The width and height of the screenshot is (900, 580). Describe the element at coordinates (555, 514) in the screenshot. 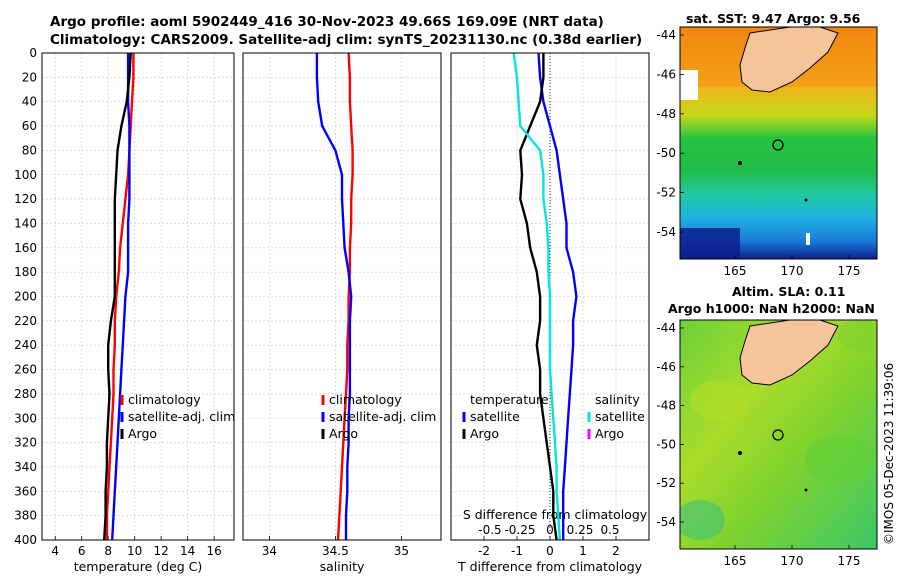

I see `s-axis-label: S difference from climatology` at that location.